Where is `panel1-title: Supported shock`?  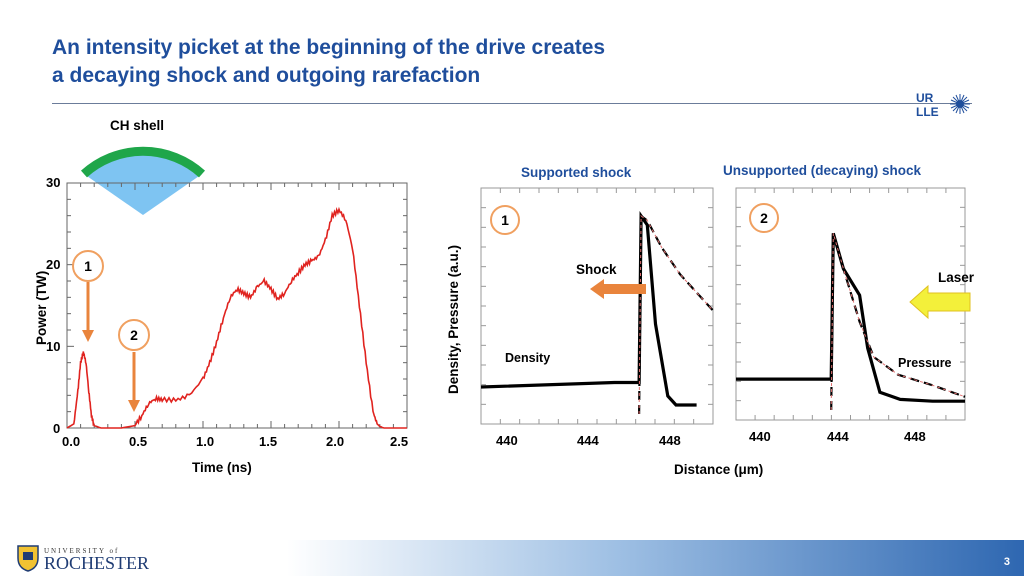
panel1-title: Supported shock is located at coordinates (576, 172).